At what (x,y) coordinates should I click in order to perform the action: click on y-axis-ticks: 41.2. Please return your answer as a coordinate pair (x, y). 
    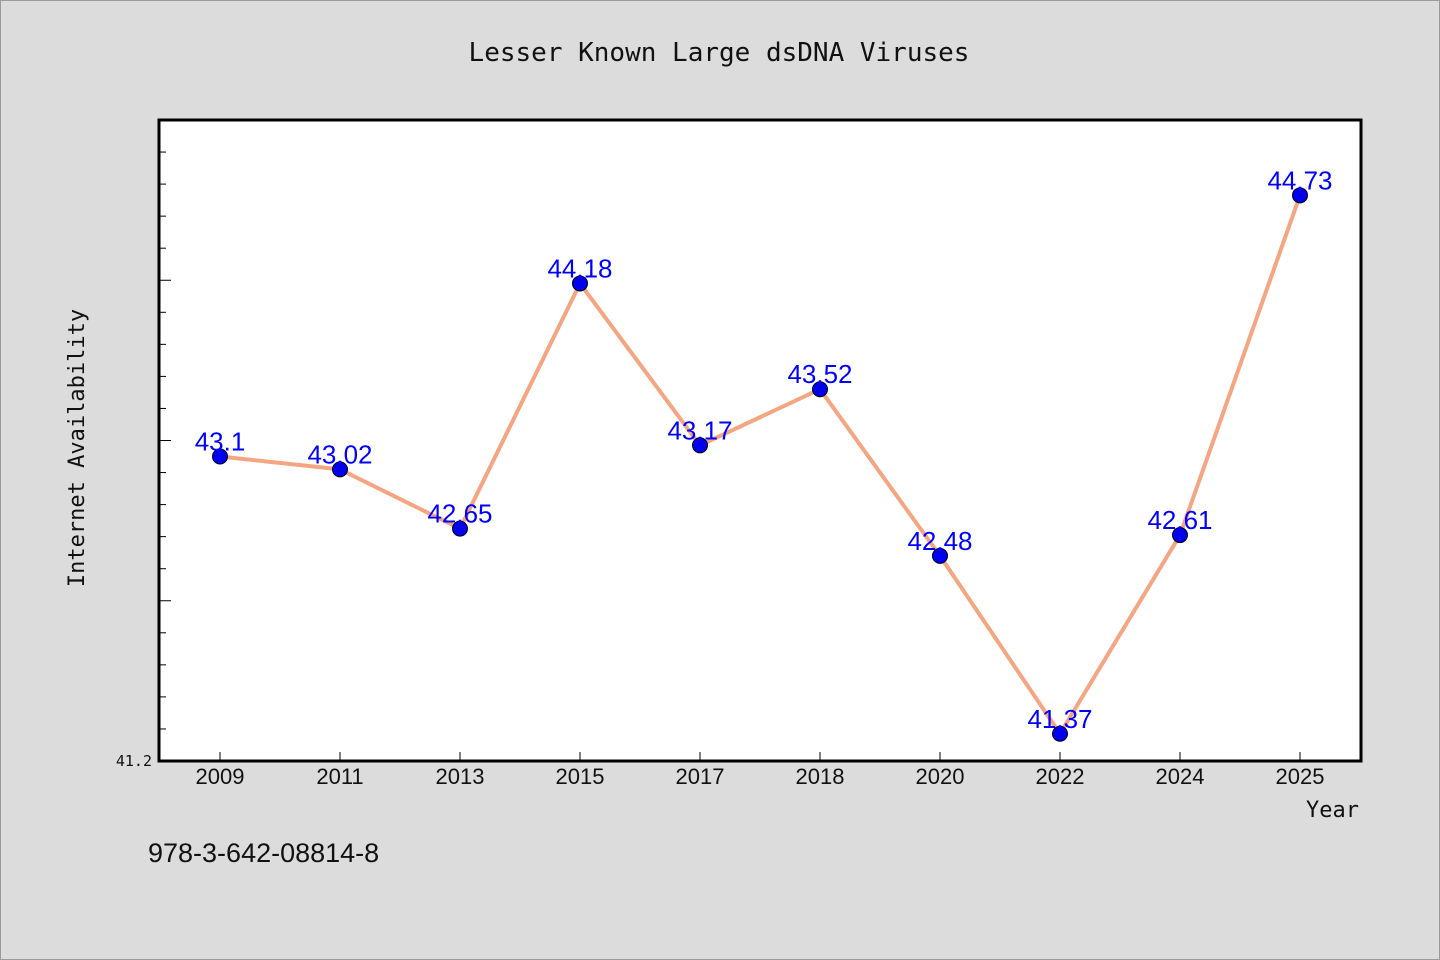
    Looking at the image, I should click on (143, 460).